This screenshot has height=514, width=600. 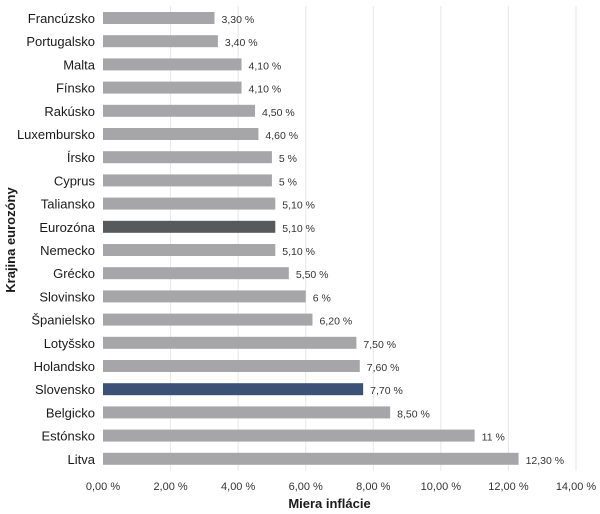 What do you see at coordinates (545, 461) in the screenshot?
I see `value-label: 12,30 %` at bounding box center [545, 461].